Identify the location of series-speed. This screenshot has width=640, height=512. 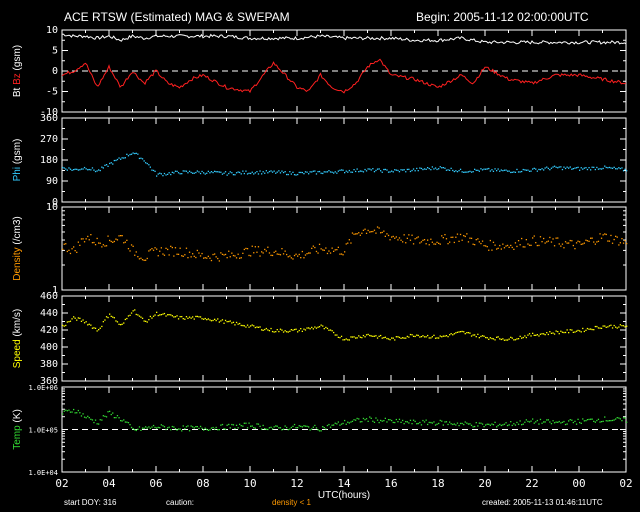
(345, 325).